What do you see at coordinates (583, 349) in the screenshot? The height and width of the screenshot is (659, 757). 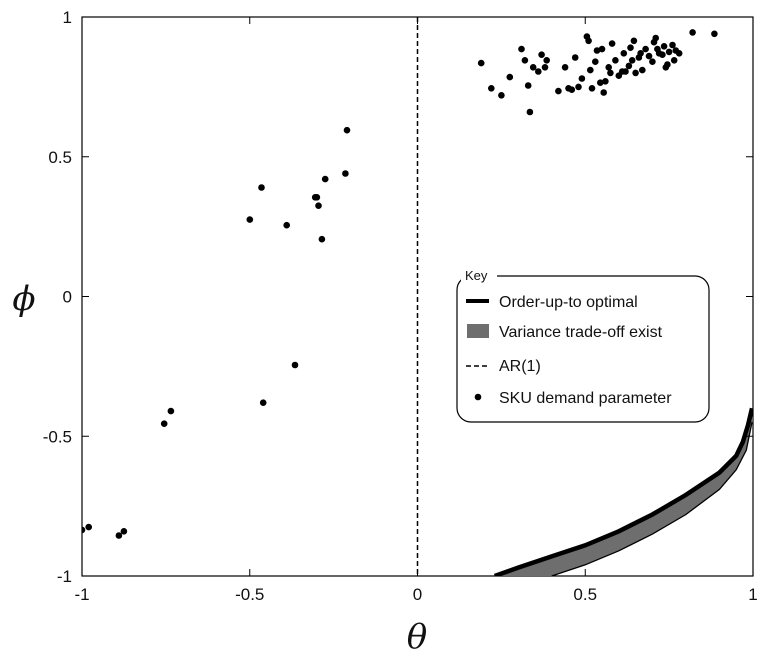 I see `legend-box` at bounding box center [583, 349].